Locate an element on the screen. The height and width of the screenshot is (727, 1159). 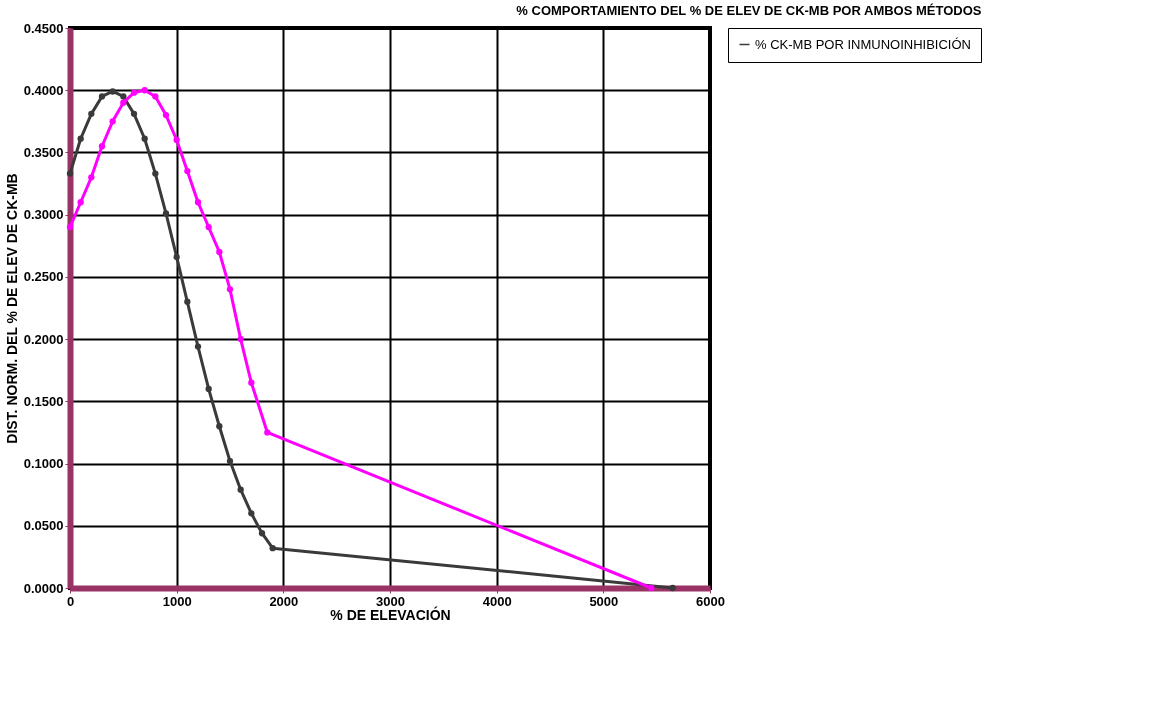
x-tick-label: 2000 is located at coordinates (284, 601).